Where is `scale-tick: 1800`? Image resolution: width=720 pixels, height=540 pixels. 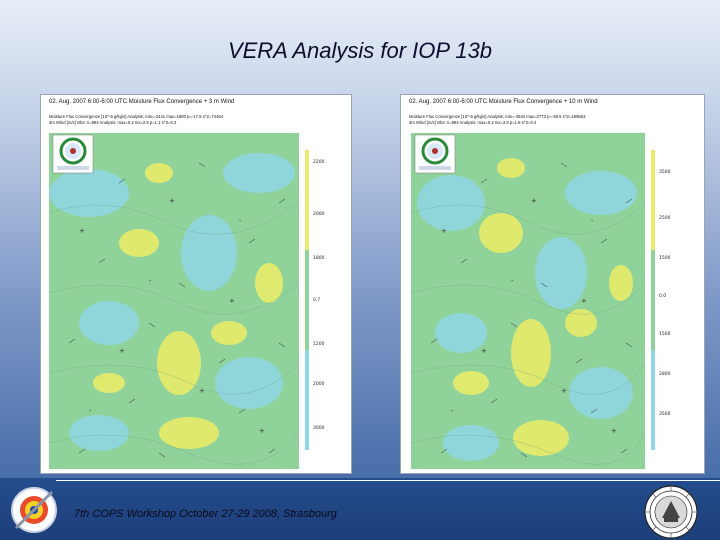 scale-tick: 1800 is located at coordinates (319, 258).